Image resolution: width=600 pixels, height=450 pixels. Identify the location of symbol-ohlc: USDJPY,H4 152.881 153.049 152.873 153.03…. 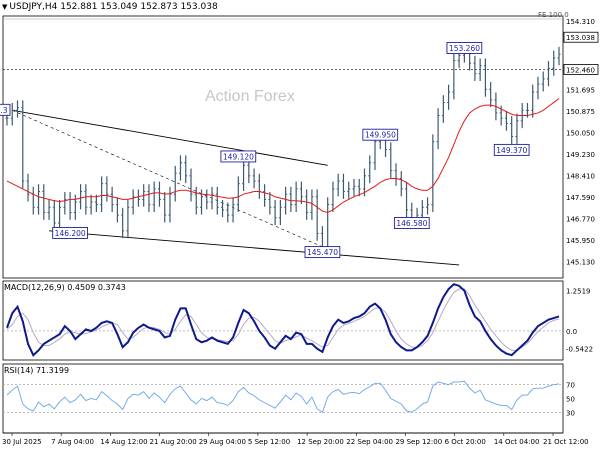
(113, 7).